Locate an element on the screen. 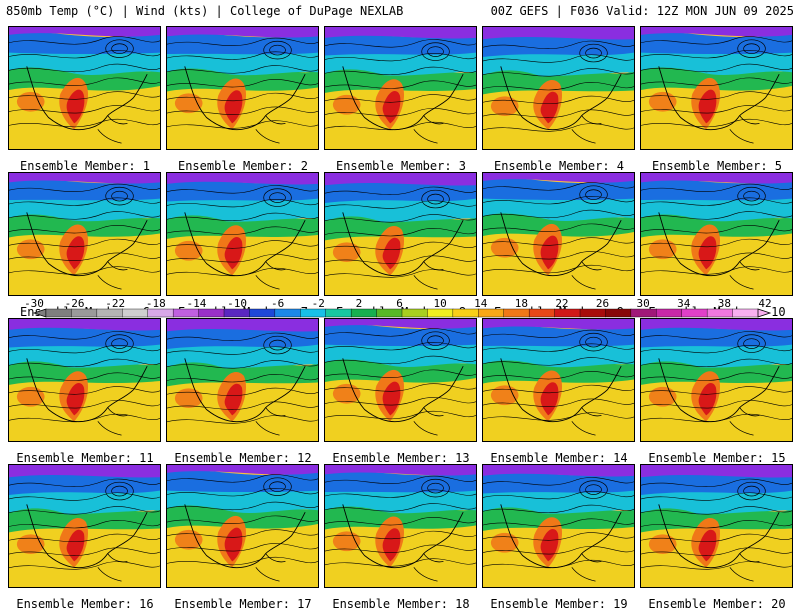  ensemble-member-label: Ensemble Member: 3 is located at coordinates (401, 166).